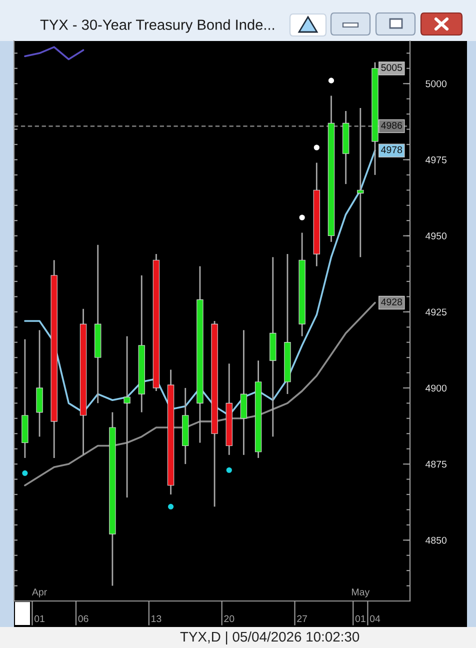  What do you see at coordinates (436, 464) in the screenshot?
I see `y-tick-label: 4875` at bounding box center [436, 464].